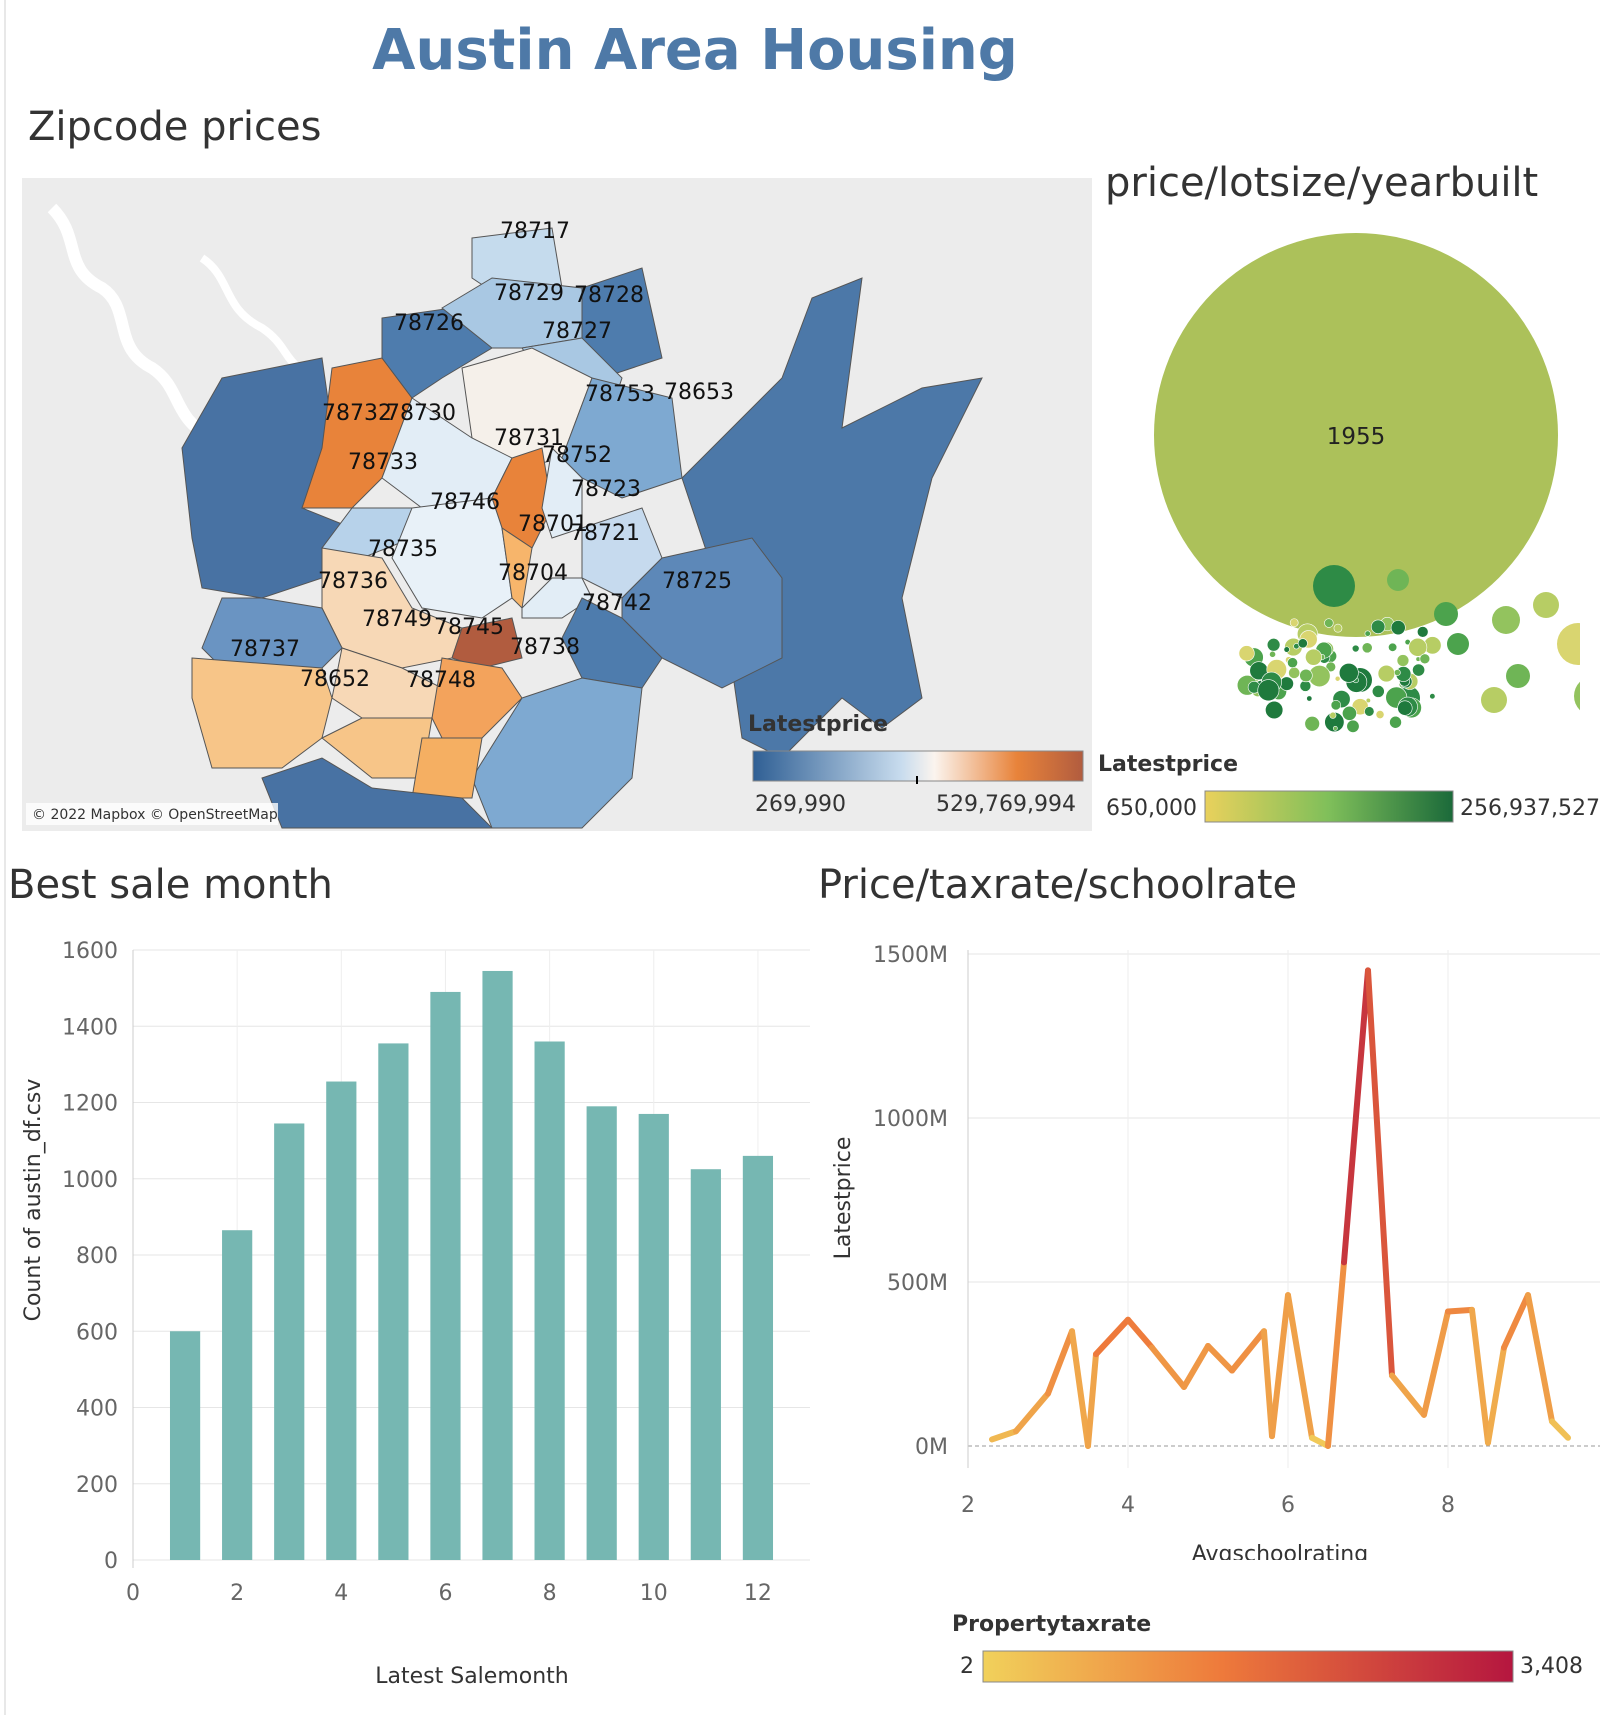  Describe the element at coordinates (1006, 804) in the screenshot. I see `map-legend-max: 529,769,994` at that location.